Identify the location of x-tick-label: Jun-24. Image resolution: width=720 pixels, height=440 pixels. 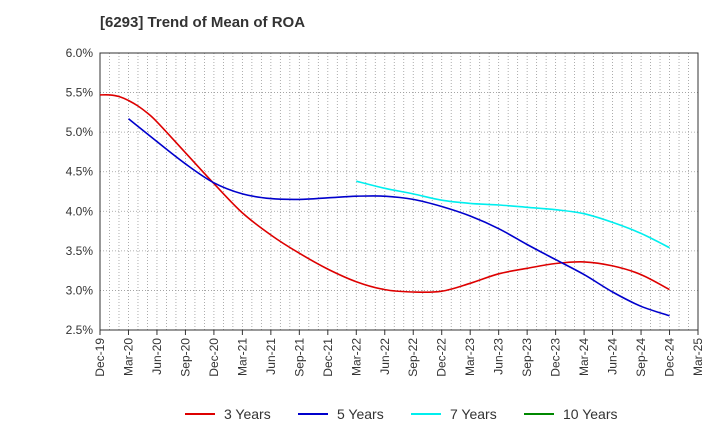
(613, 356).